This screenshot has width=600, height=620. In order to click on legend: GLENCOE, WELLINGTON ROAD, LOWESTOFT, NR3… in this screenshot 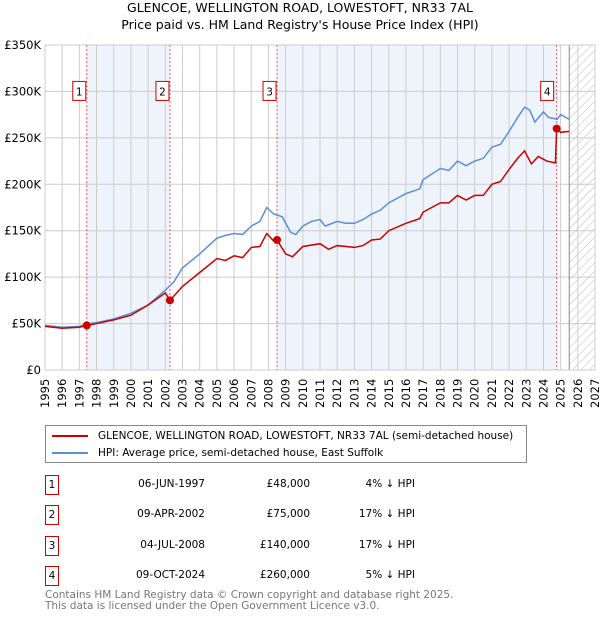, I will do `click(286, 444)`.